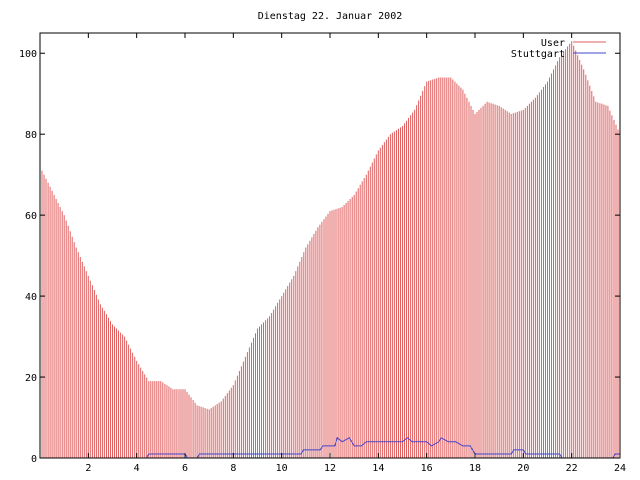  Describe the element at coordinates (233, 468) in the screenshot. I see `x-tick-label: 8` at that location.